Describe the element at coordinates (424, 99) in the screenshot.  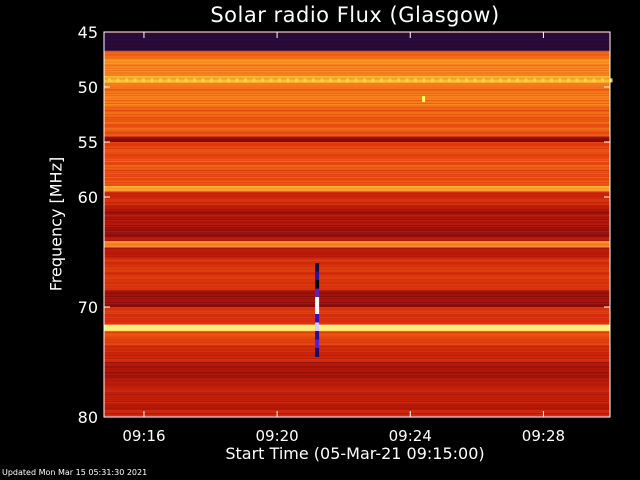
I see `bright-spot` at that location.